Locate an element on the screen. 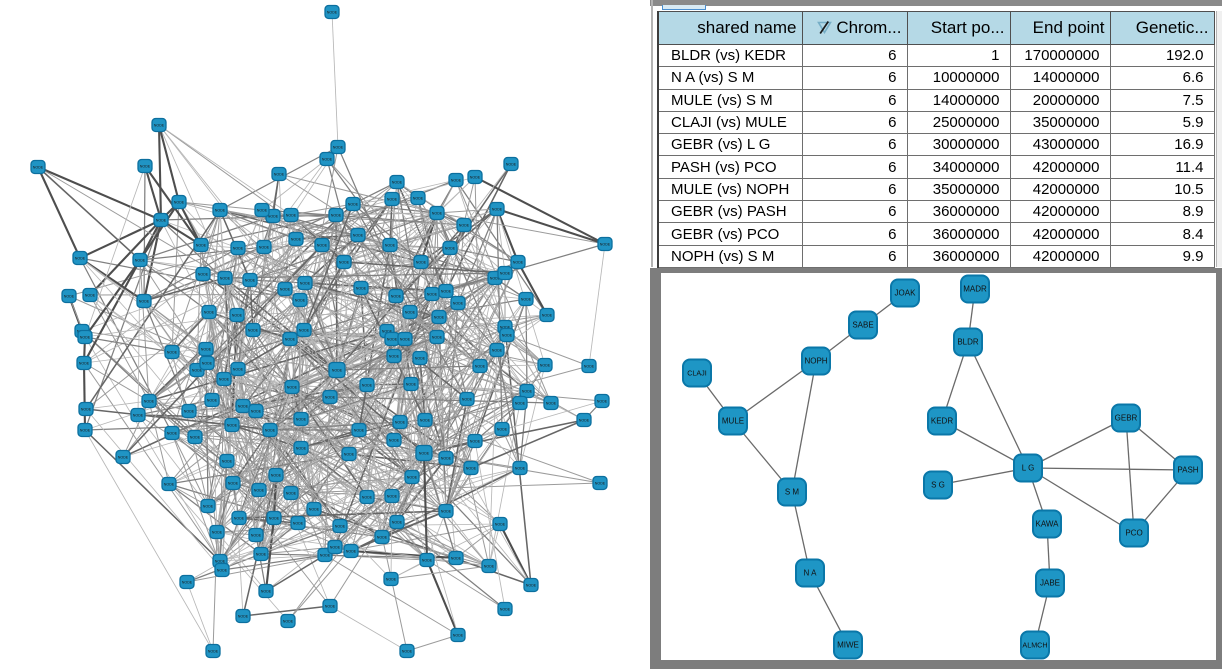 The image size is (1222, 669). svg-text: BLDR is located at coordinates (968, 342).